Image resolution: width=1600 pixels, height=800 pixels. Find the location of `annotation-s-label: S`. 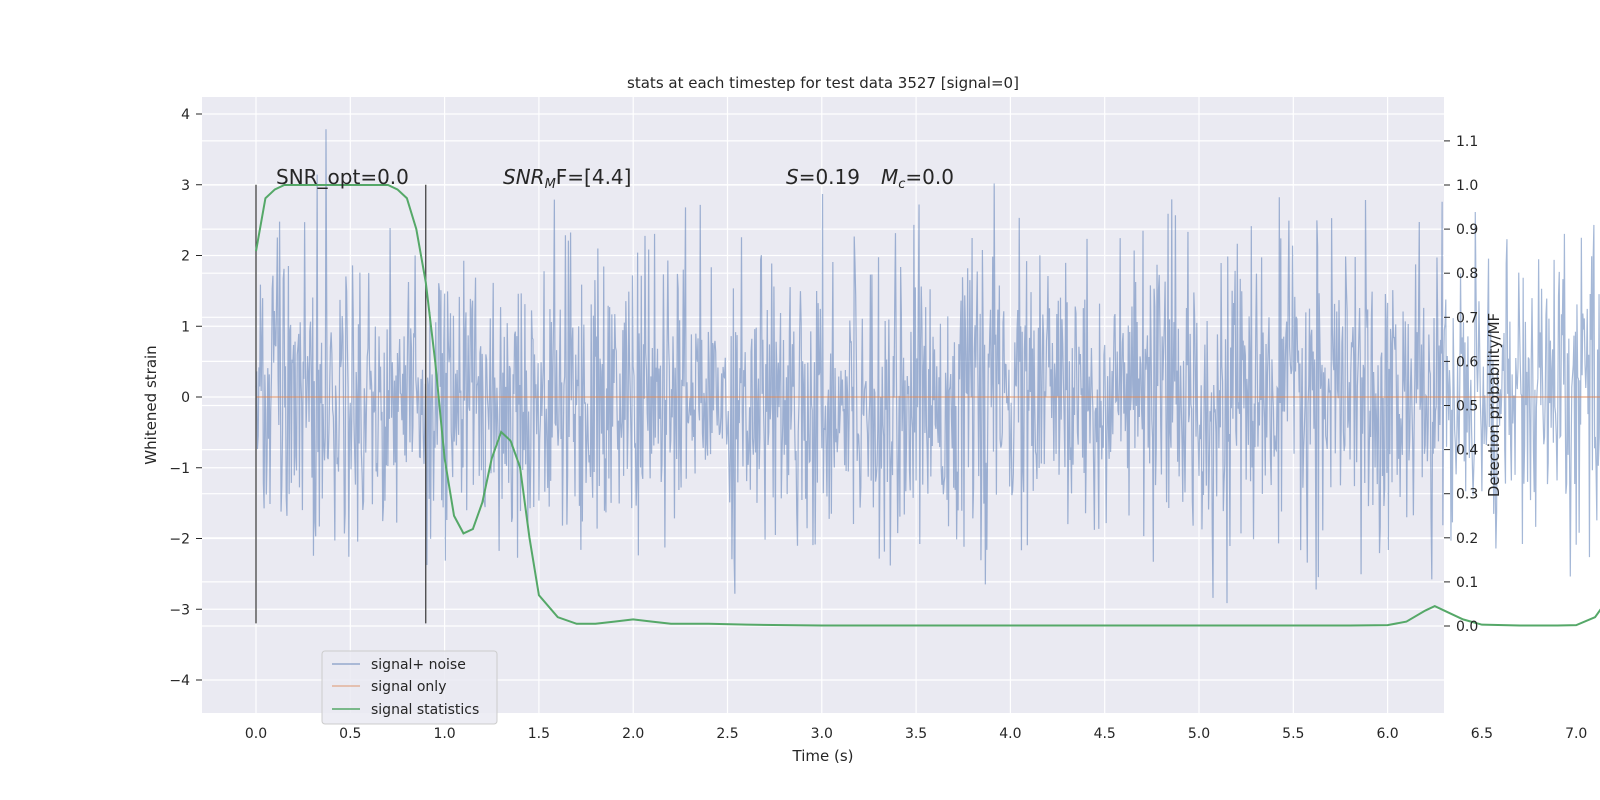

annotation-s-label: S is located at coordinates (792, 177).